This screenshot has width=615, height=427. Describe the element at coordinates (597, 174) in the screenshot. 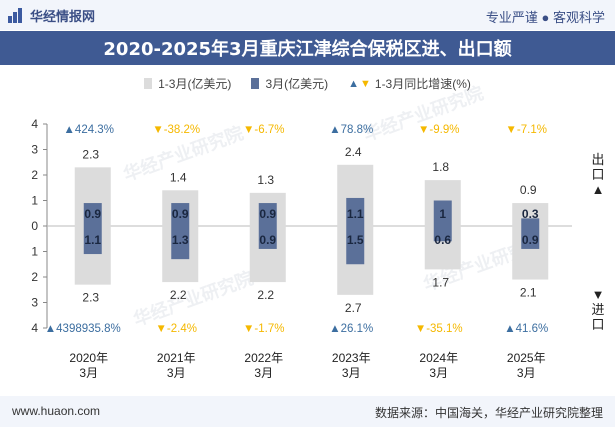

I see `export-axis-label: 口` at that location.